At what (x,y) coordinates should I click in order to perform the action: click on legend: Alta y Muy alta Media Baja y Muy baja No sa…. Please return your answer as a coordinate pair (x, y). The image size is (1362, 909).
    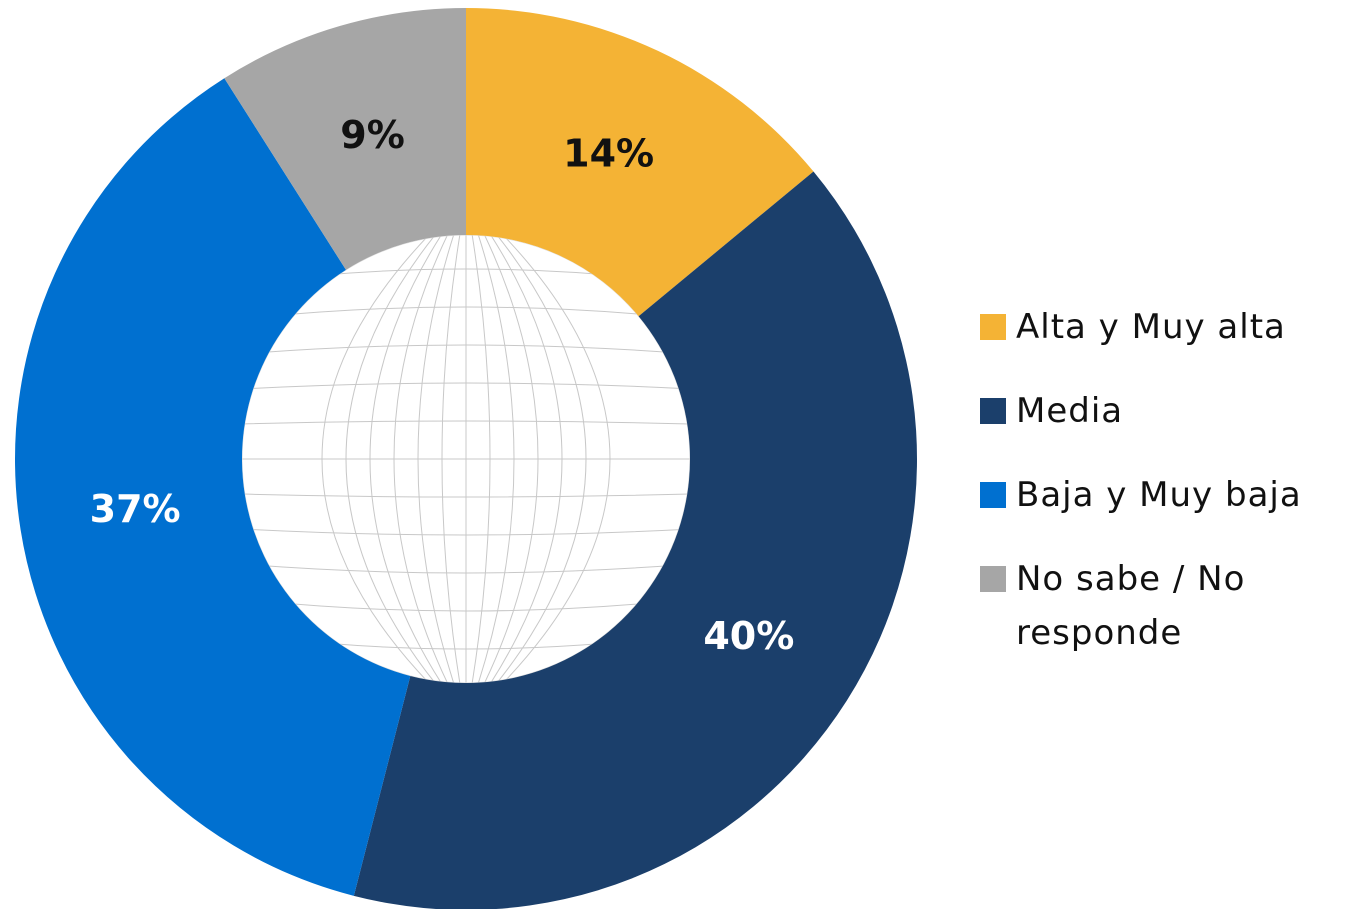
    Looking at the image, I should click on (1165, 495).